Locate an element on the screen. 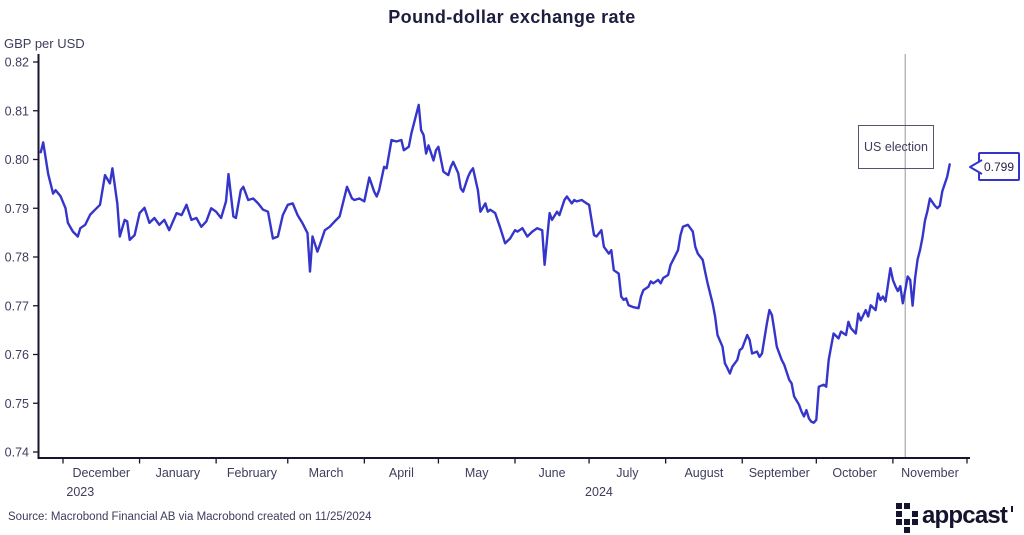 This screenshot has width=1024, height=535. month-label: August is located at coordinates (703, 473).